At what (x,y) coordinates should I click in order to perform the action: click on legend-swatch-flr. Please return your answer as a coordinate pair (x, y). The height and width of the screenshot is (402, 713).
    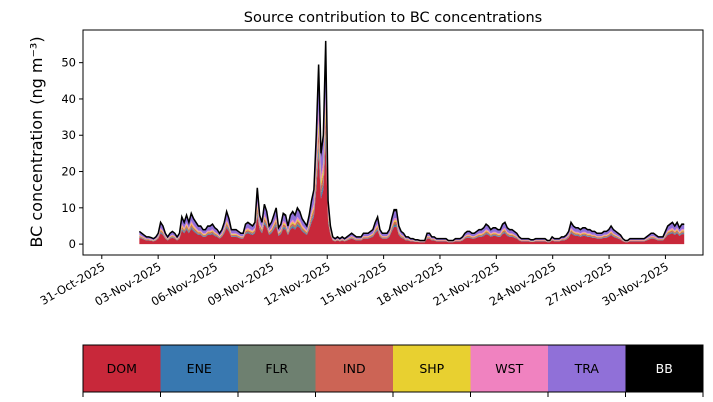
    Looking at the image, I should click on (277, 368).